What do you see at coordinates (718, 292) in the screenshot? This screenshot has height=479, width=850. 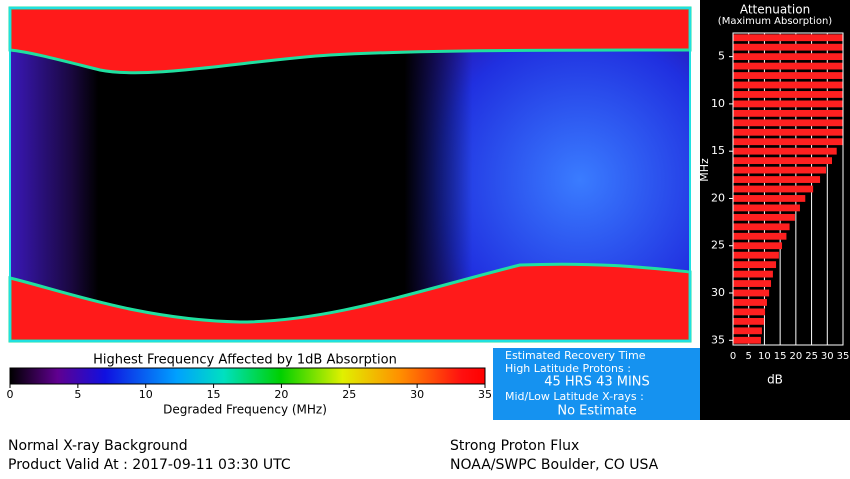 I see `y-tick-label: 30` at bounding box center [718, 292].